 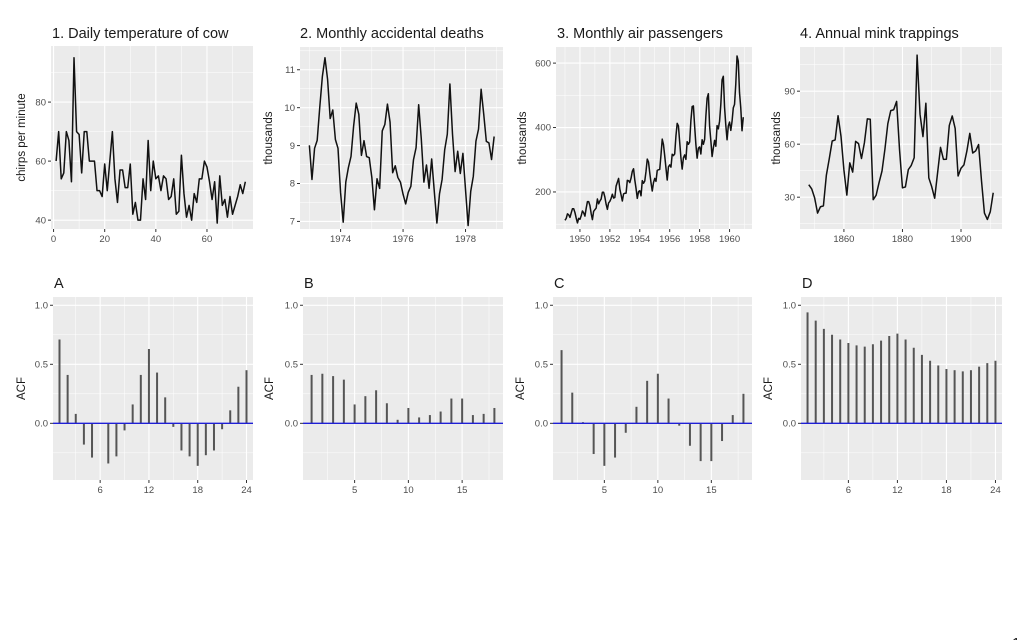 What do you see at coordinates (843, 239) in the screenshot?
I see `x-tick-label: 1860` at bounding box center [843, 239].